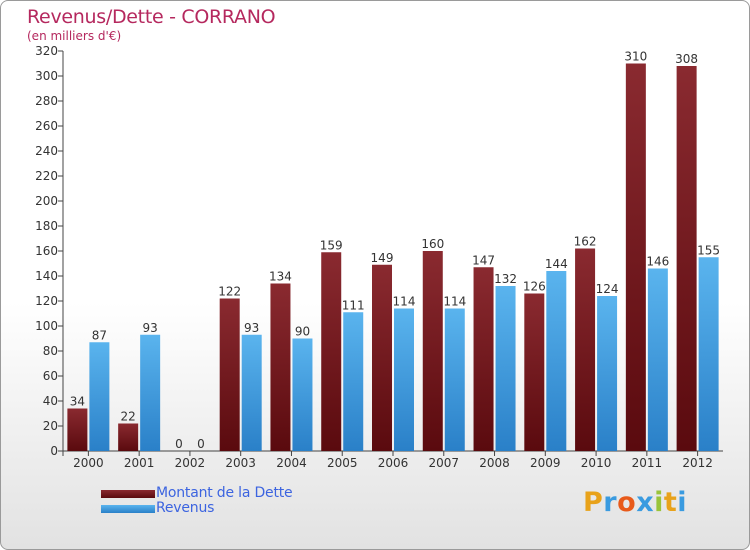 The width and height of the screenshot is (750, 550). I want to click on x-tick-label: 2004, so click(291, 463).